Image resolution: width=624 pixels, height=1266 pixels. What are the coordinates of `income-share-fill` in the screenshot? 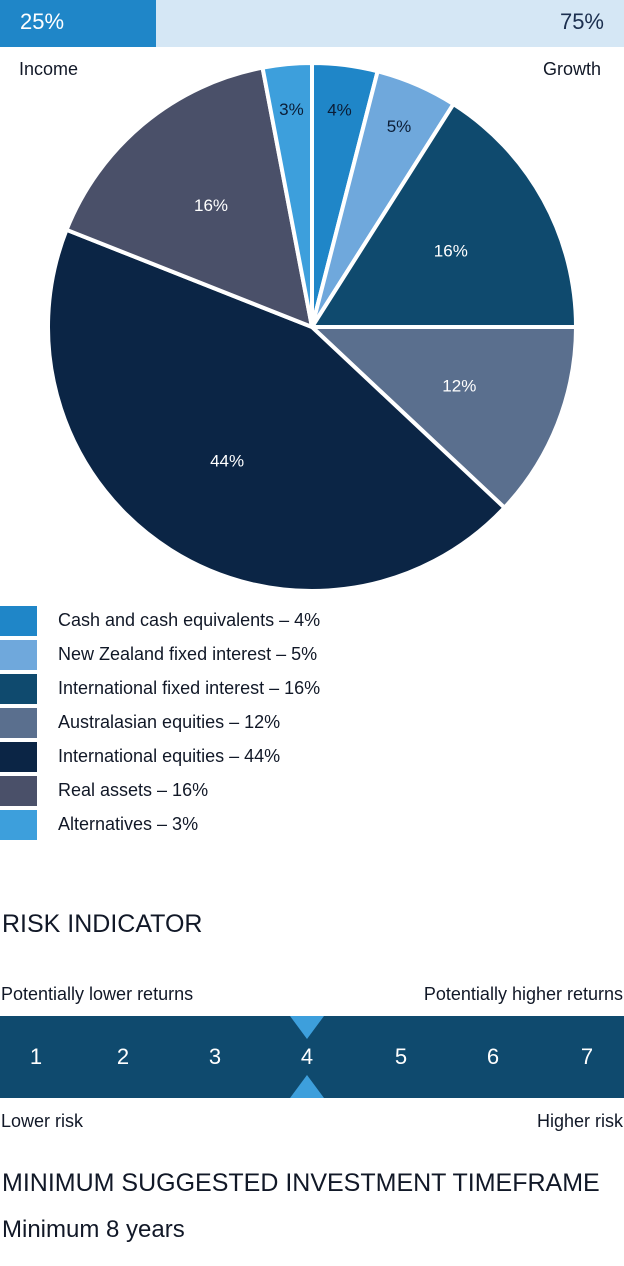 It's located at (78, 23).